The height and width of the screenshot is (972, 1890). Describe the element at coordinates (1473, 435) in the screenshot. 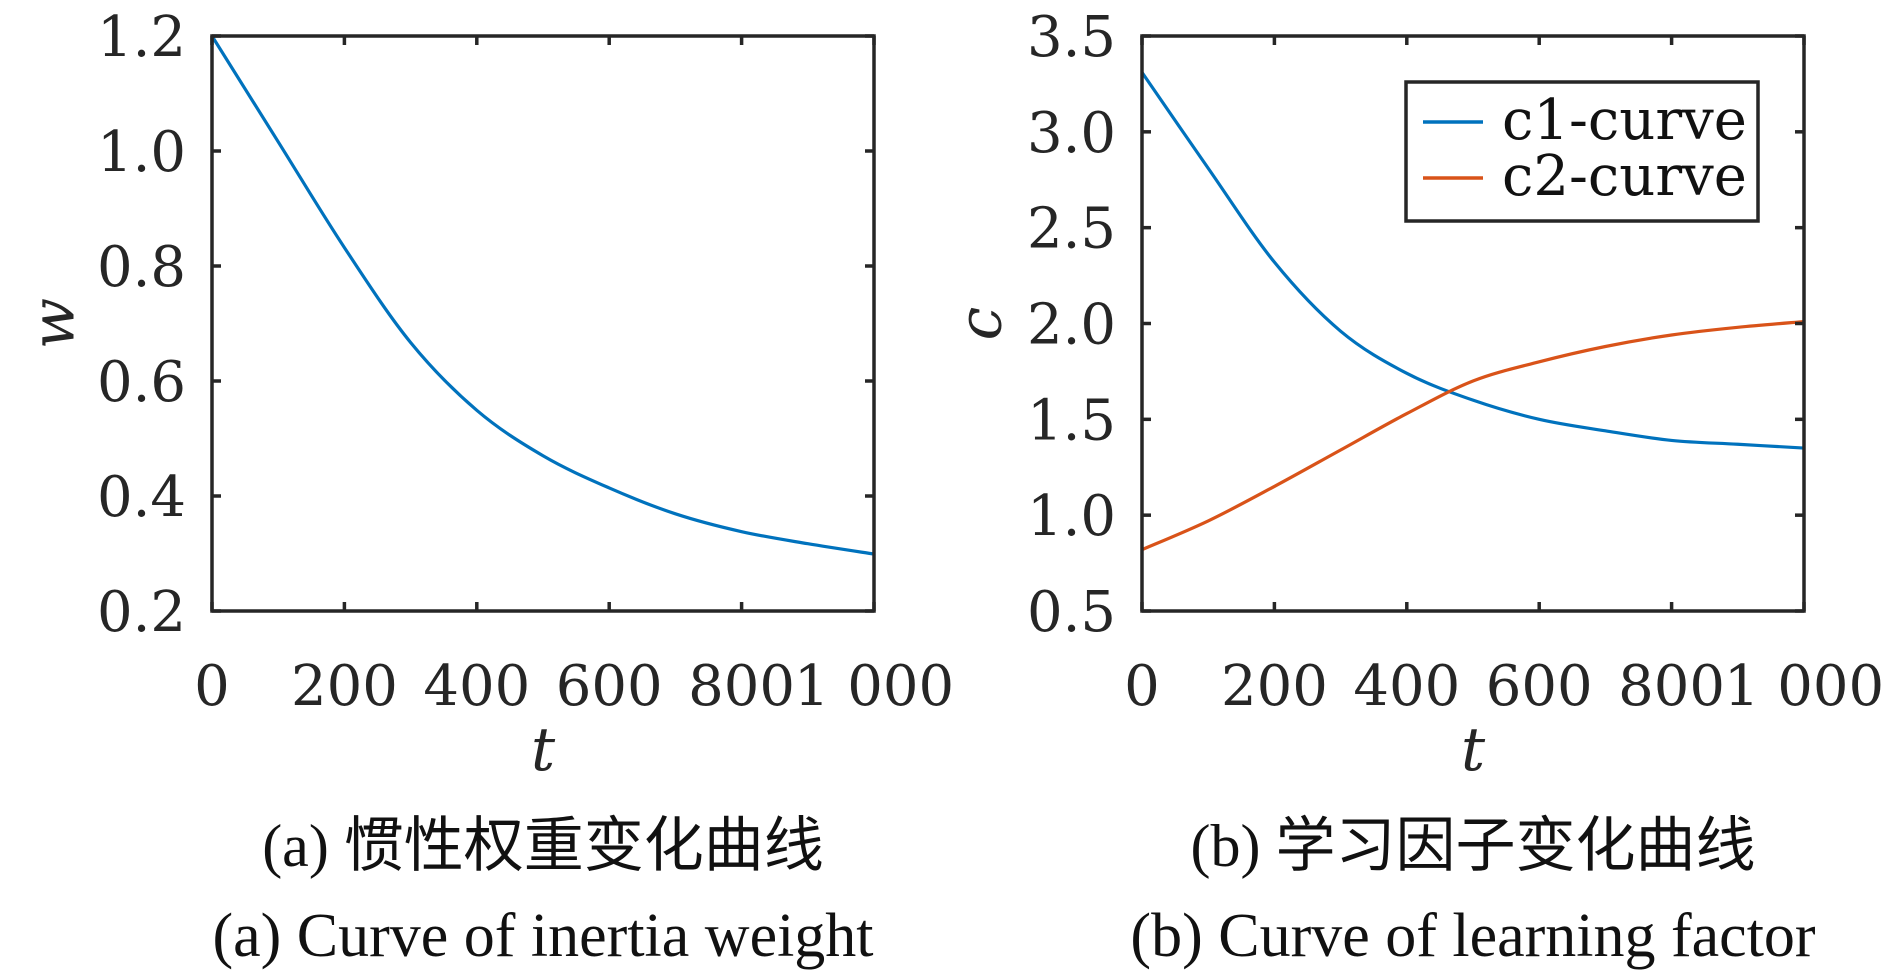

I see `series-line-c2-curve` at that location.